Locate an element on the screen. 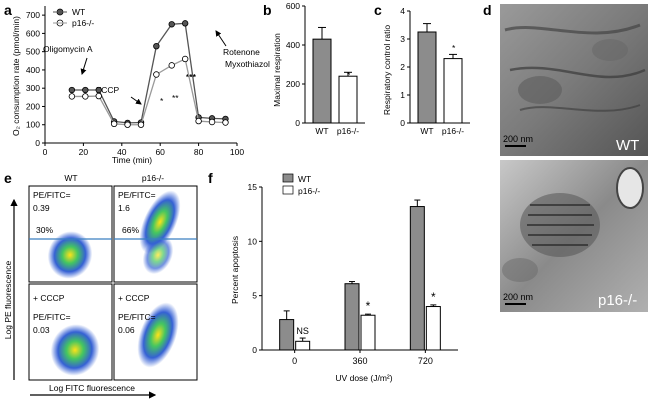 This screenshot has height=404, width=650. flow-treatment-wt: + CCCP is located at coordinates (49, 298).